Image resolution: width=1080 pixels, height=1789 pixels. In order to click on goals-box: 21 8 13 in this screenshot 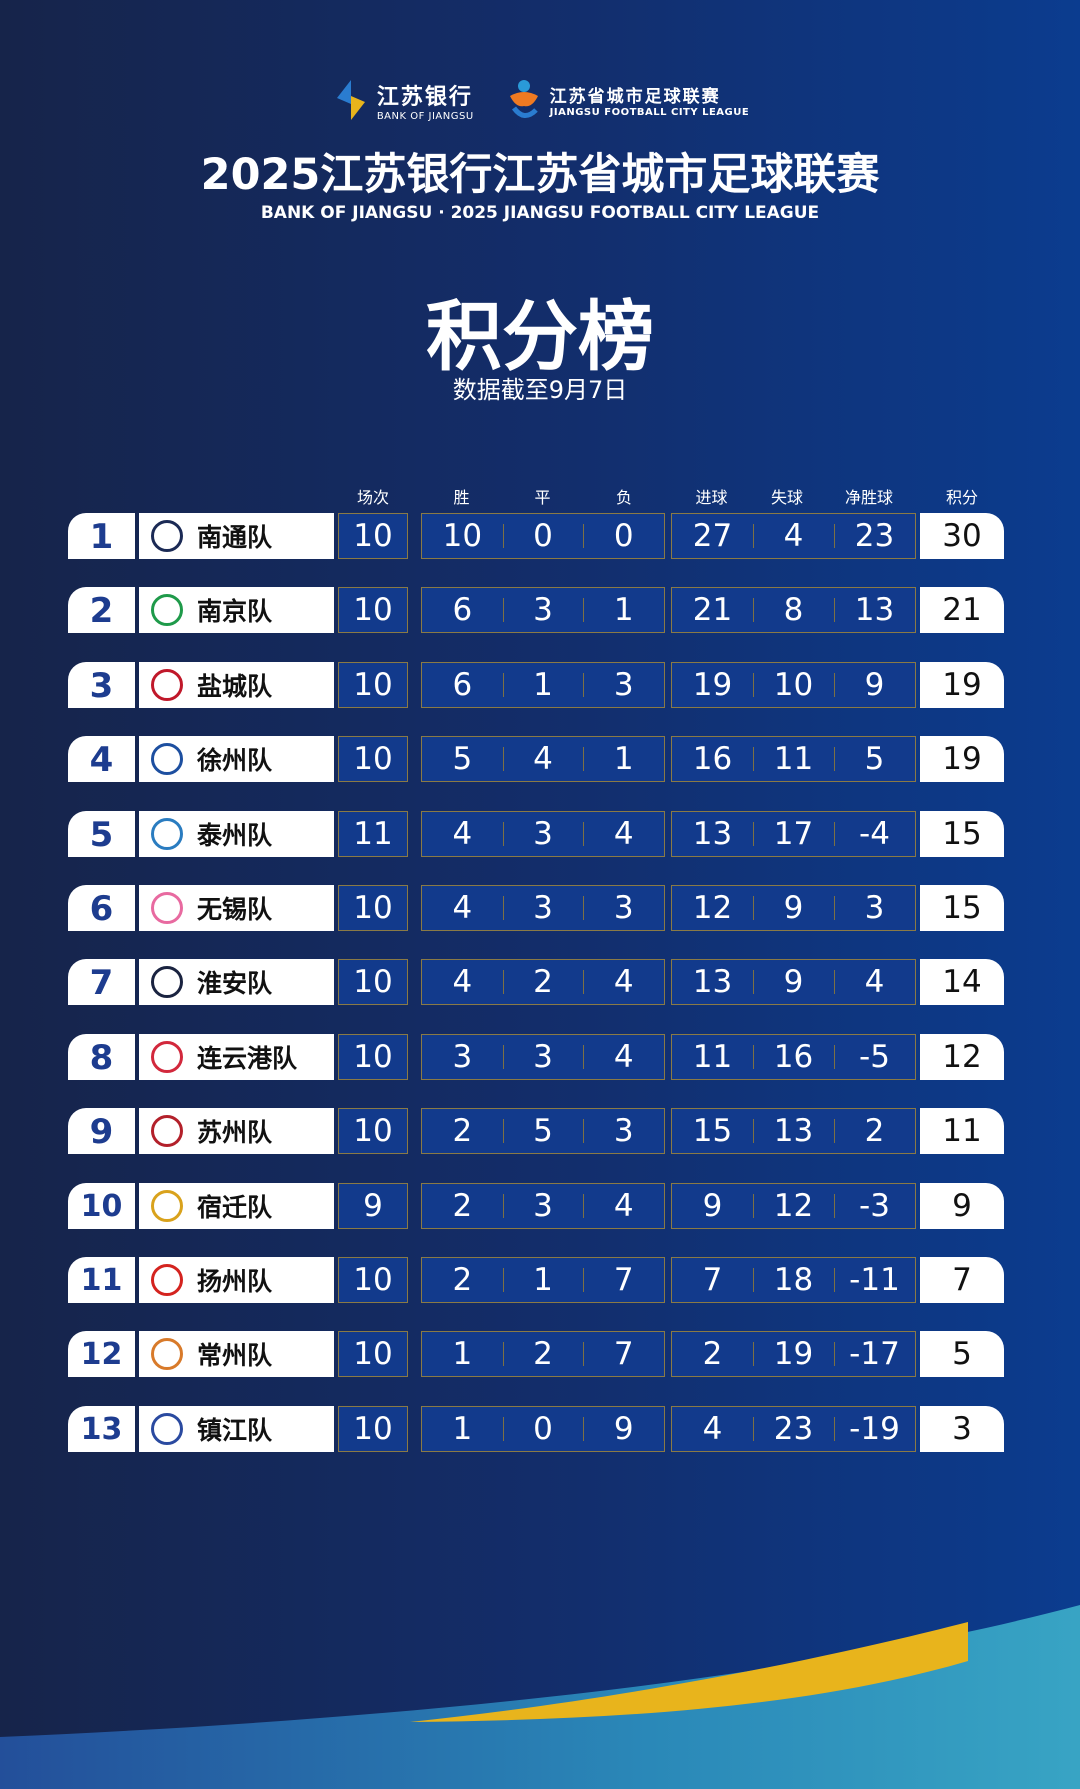, I will do `click(793, 610)`.